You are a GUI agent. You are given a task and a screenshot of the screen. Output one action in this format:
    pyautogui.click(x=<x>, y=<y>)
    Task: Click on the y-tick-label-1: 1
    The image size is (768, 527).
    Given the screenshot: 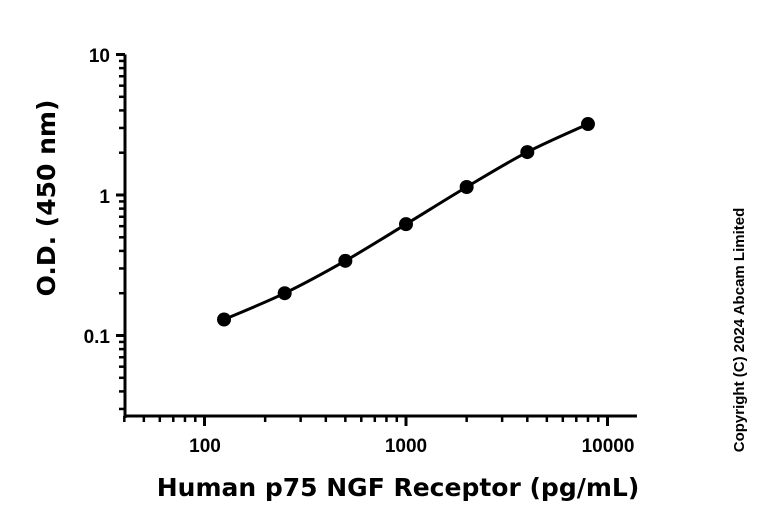 What is the action you would take?
    pyautogui.click(x=104, y=197)
    